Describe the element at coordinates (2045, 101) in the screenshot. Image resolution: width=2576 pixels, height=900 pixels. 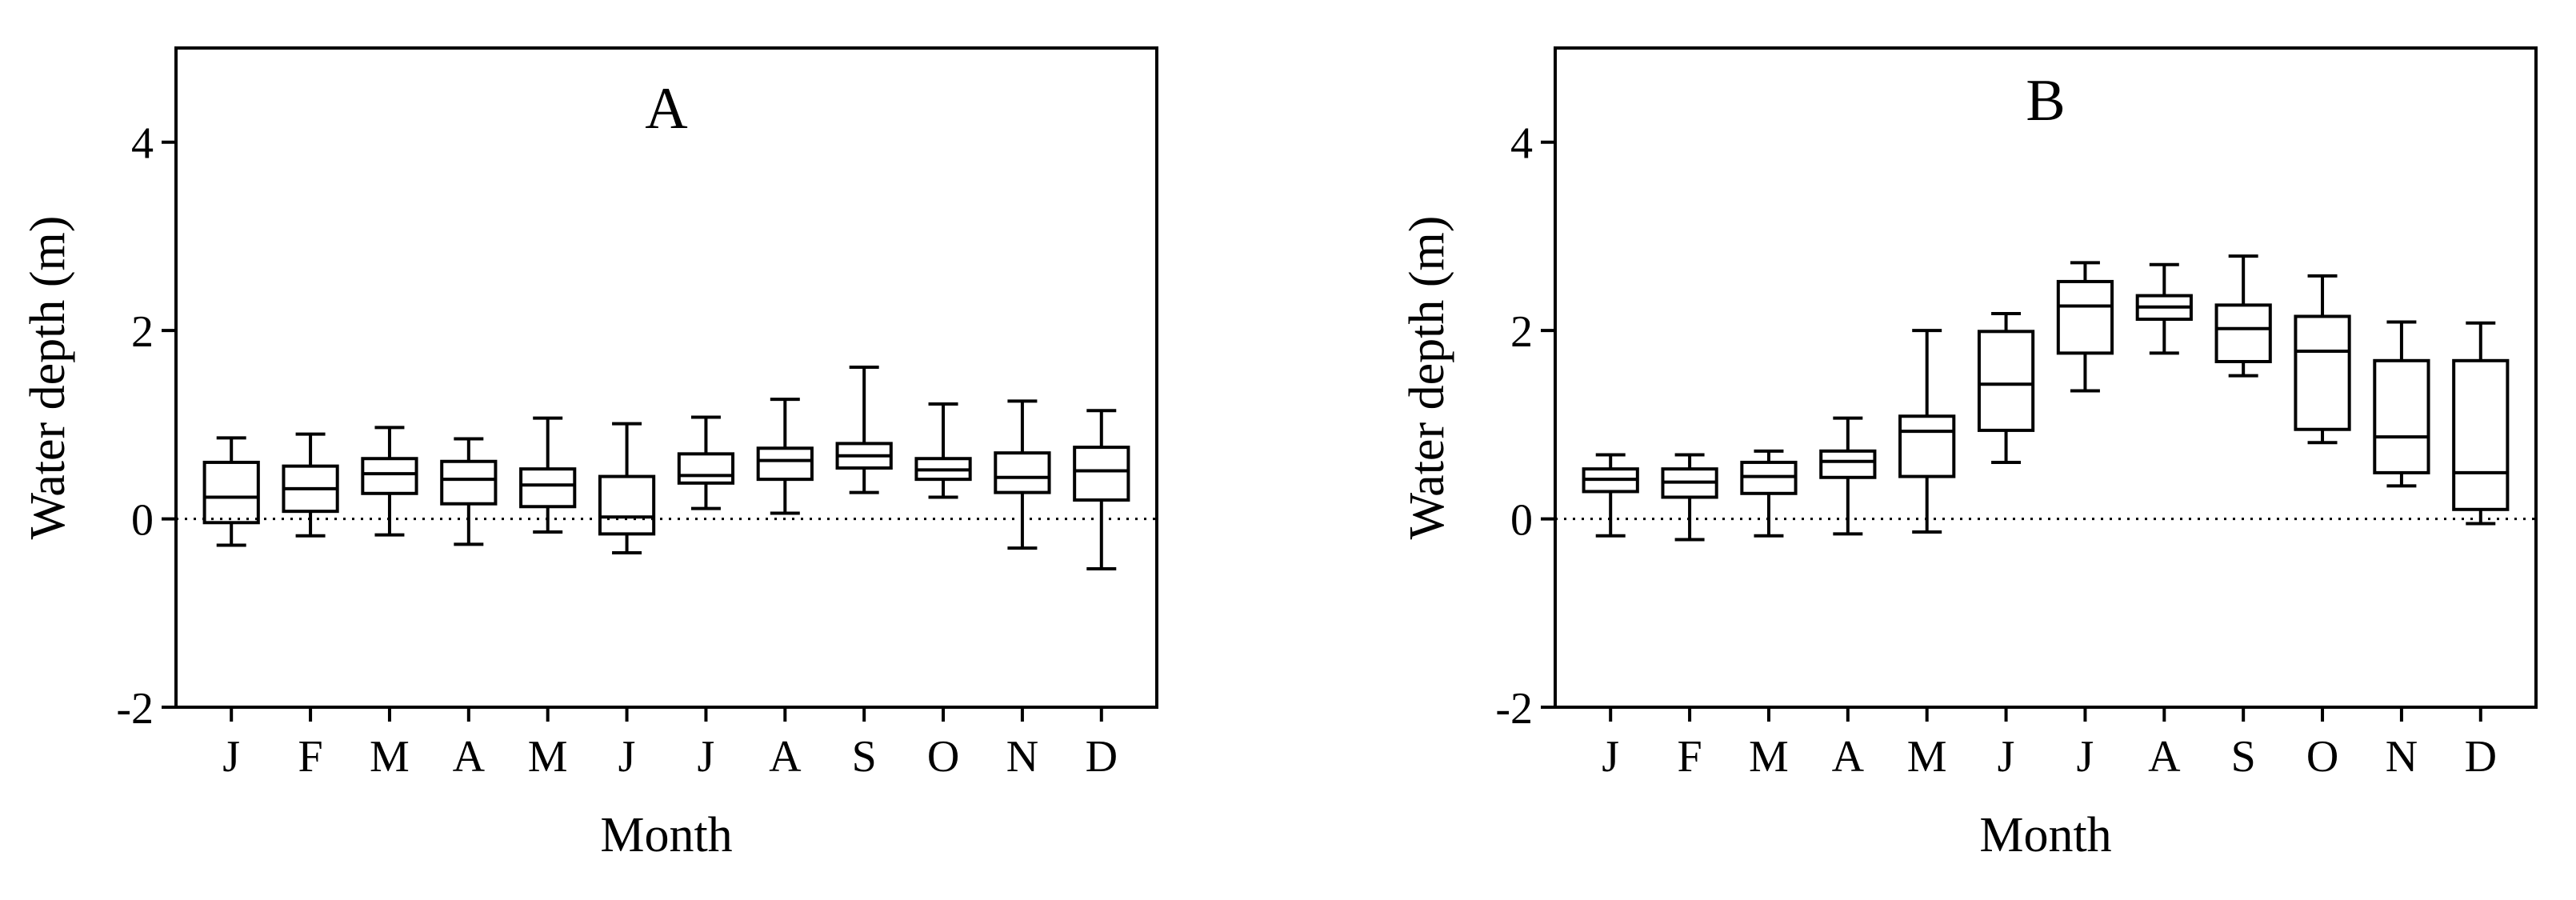
I see `panel-title: B` at that location.